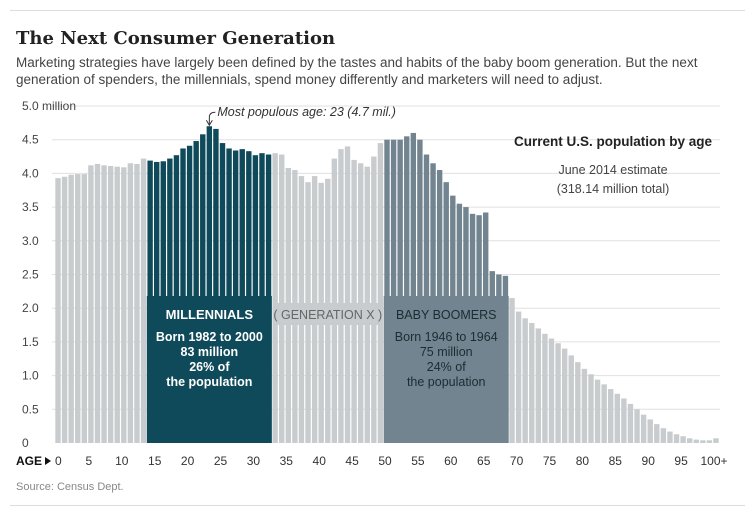  Describe the element at coordinates (30, 308) in the screenshot. I see `y-tick-label: 2.0` at that location.